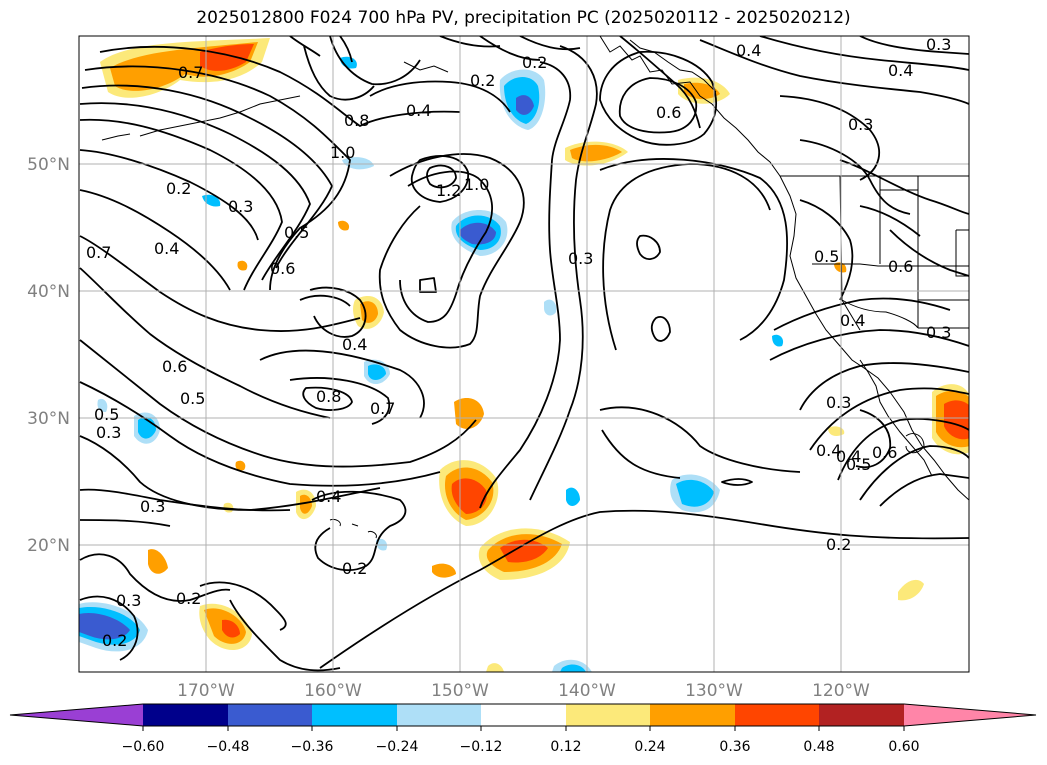  I want to click on lon-label: 160°W, so click(333, 691).